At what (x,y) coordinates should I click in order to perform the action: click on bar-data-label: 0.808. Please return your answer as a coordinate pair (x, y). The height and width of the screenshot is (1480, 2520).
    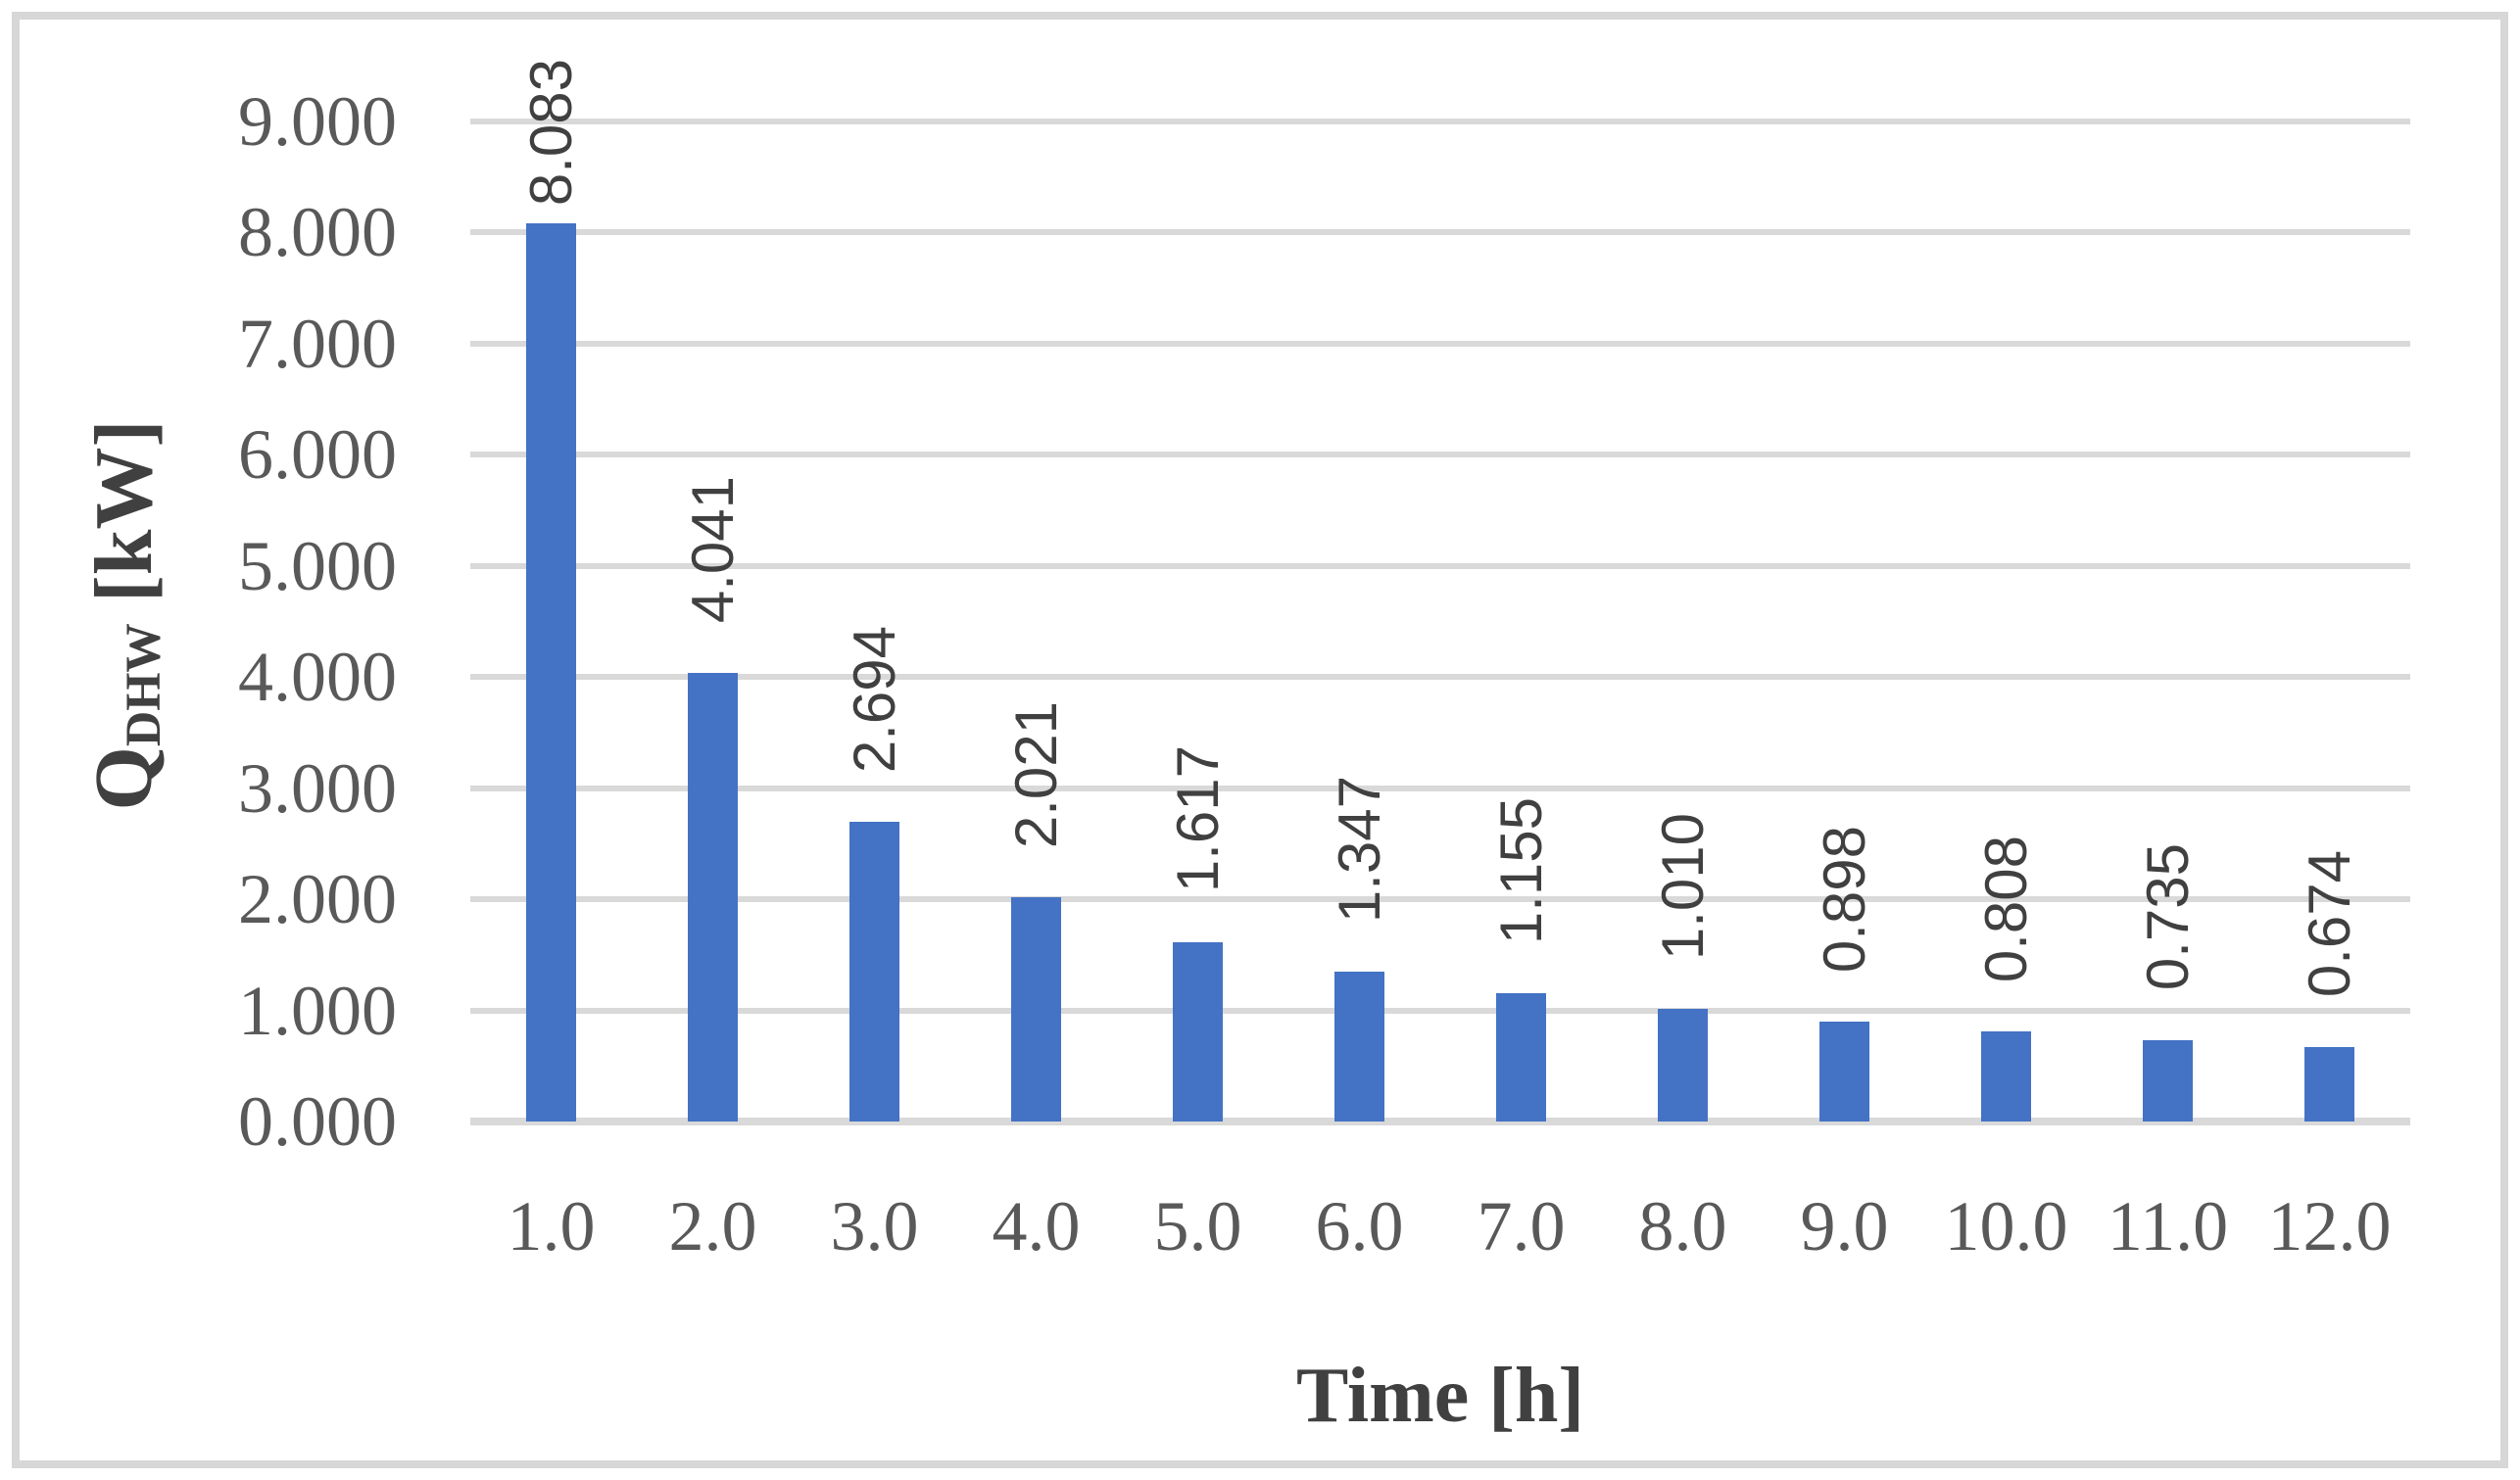
    Looking at the image, I should click on (2005, 909).